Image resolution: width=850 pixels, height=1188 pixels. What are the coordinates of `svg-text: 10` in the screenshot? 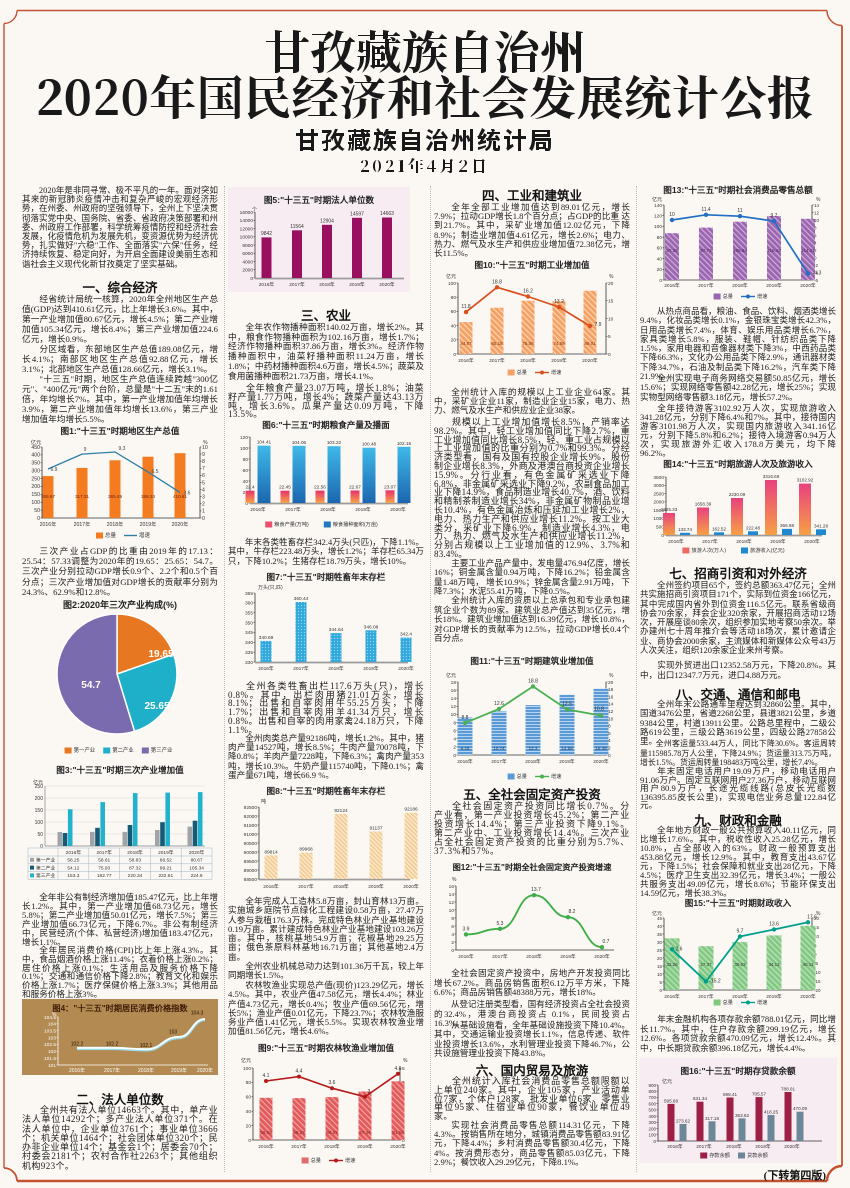 It's located at (611, 719).